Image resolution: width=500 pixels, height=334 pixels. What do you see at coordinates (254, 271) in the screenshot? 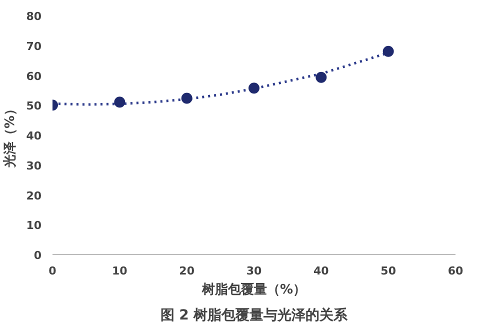
I see `x-tick-label: 30` at bounding box center [254, 271].